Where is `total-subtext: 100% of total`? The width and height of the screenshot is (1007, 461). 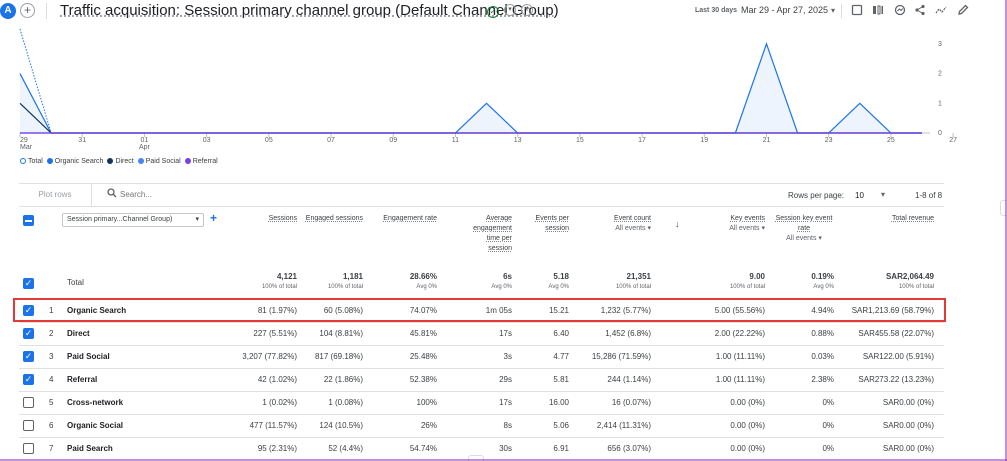 total-subtext: 100% of total is located at coordinates (279, 287).